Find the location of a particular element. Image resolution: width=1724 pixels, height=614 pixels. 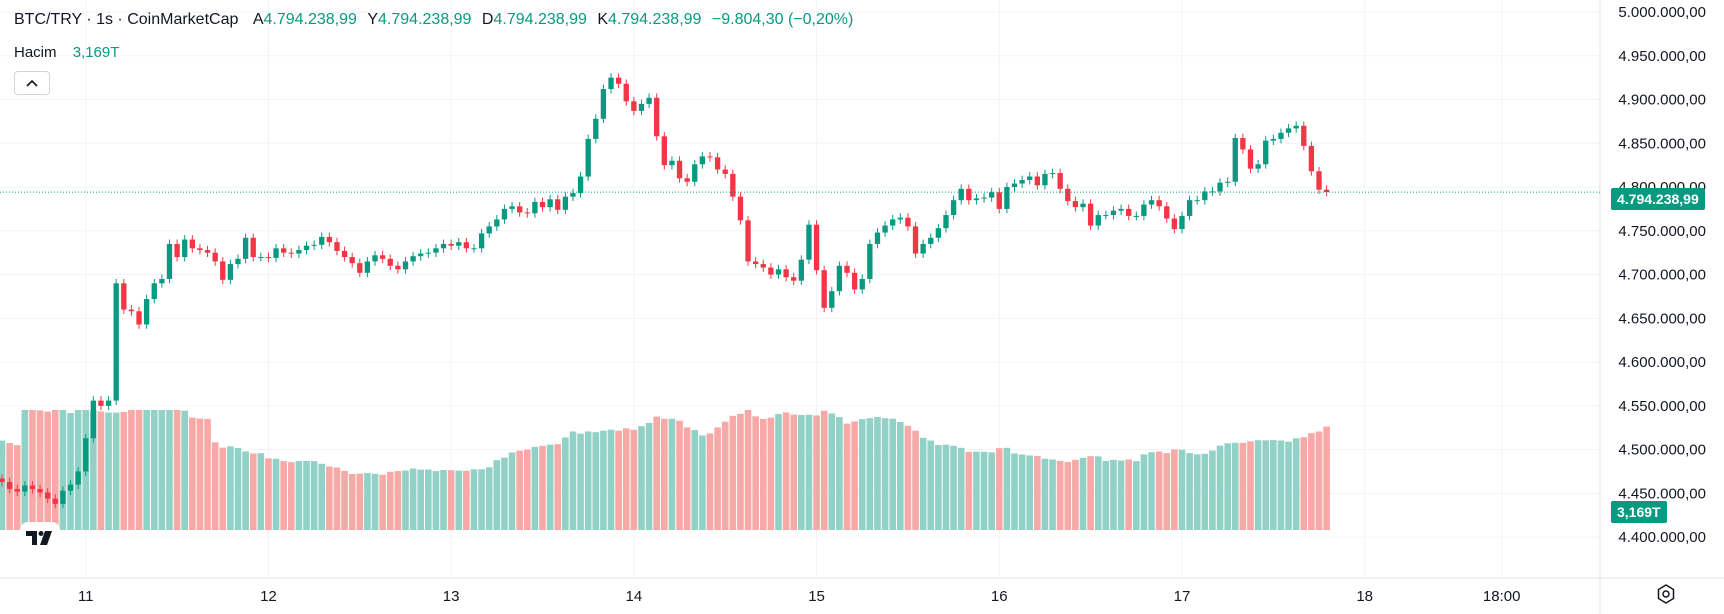

tradingview-logo-icon is located at coordinates (39, 538).